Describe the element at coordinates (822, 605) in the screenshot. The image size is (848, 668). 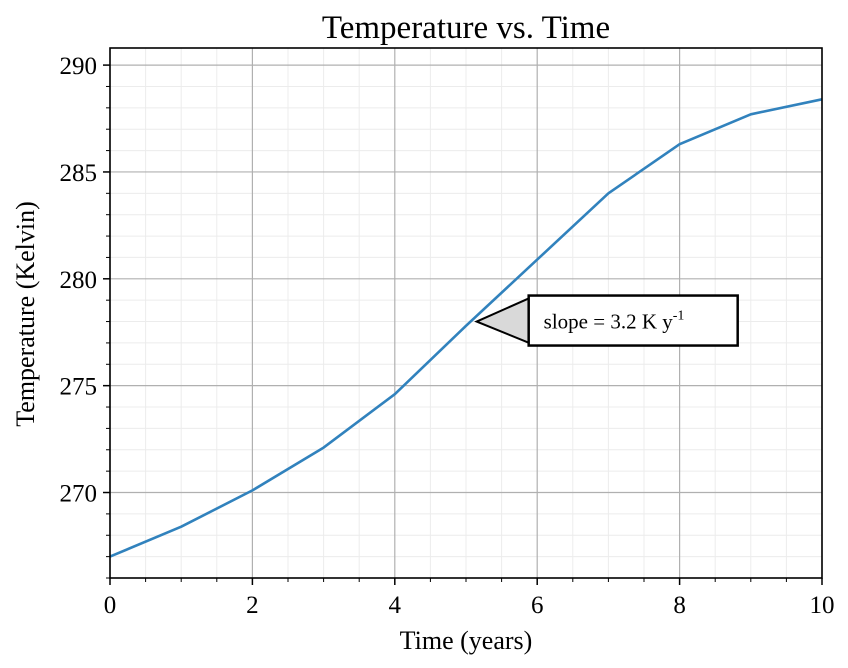
I see `x-tick-label: 10` at that location.